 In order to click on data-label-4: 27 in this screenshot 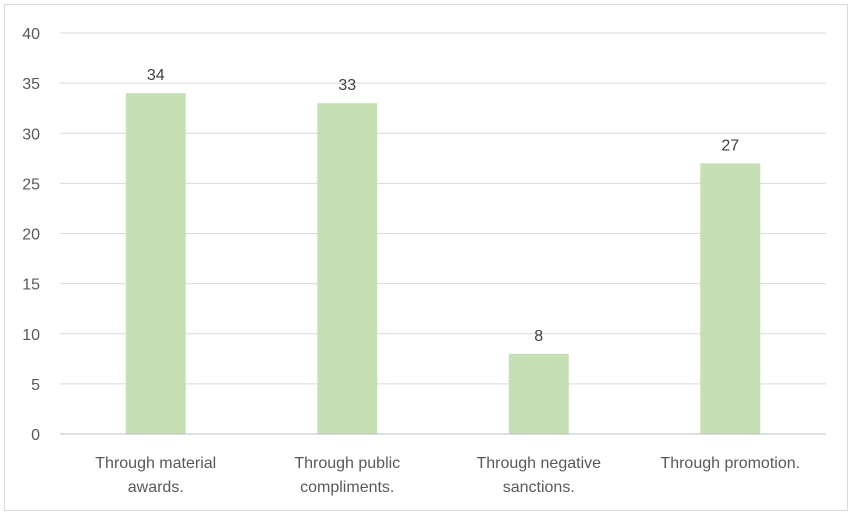, I will do `click(730, 145)`.